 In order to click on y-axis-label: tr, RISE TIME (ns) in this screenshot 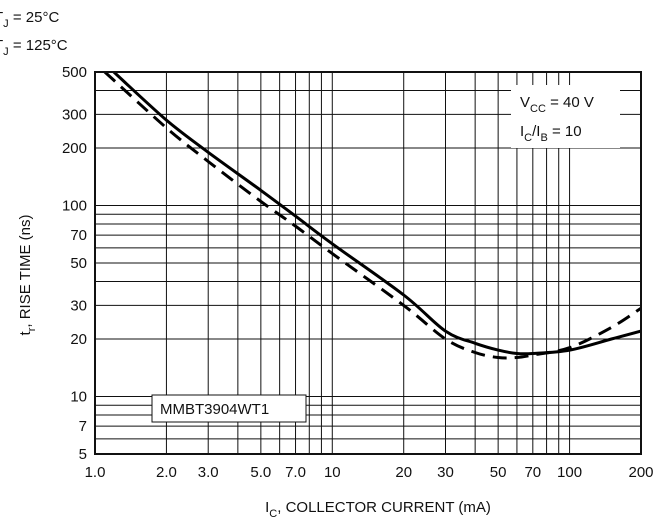, I will do `click(27, 275)`.